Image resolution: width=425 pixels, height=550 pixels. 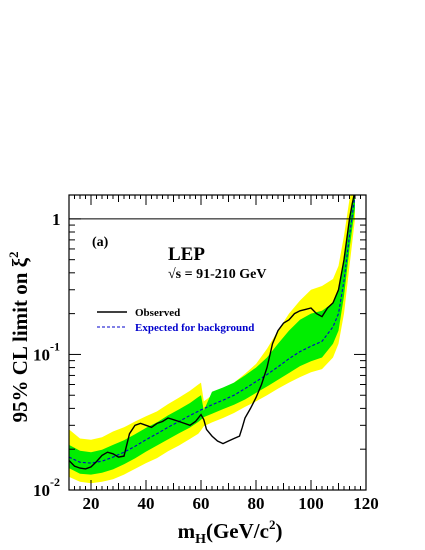 What do you see at coordinates (146, 503) in the screenshot?
I see `x-tick-label: 40` at bounding box center [146, 503].